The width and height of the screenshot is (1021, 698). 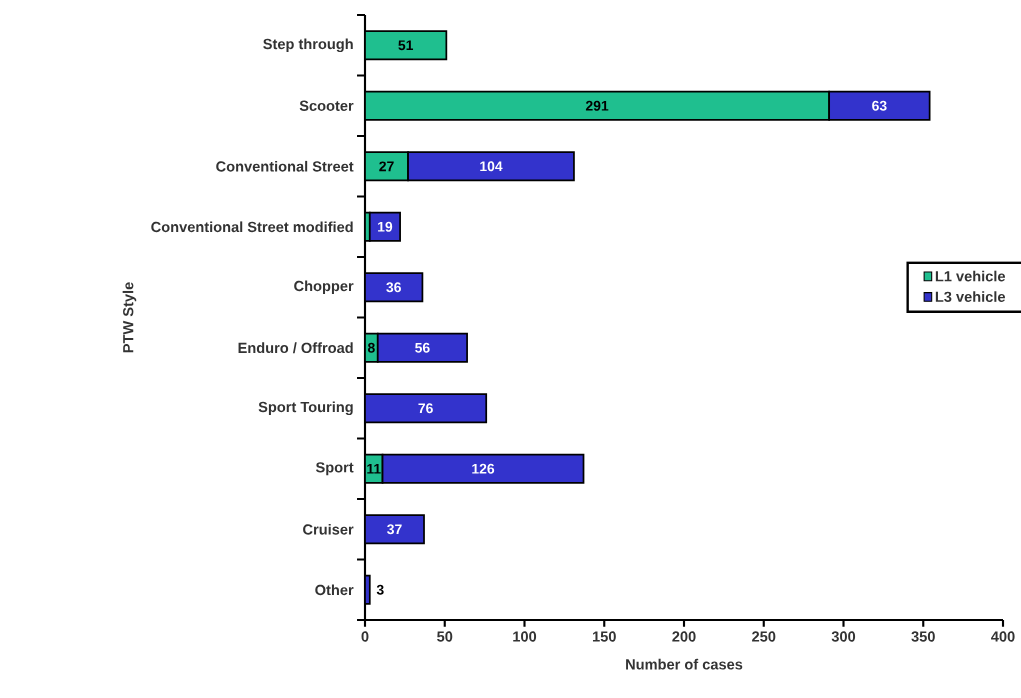 I want to click on legend-label: L1 vehicle, so click(x=970, y=276).